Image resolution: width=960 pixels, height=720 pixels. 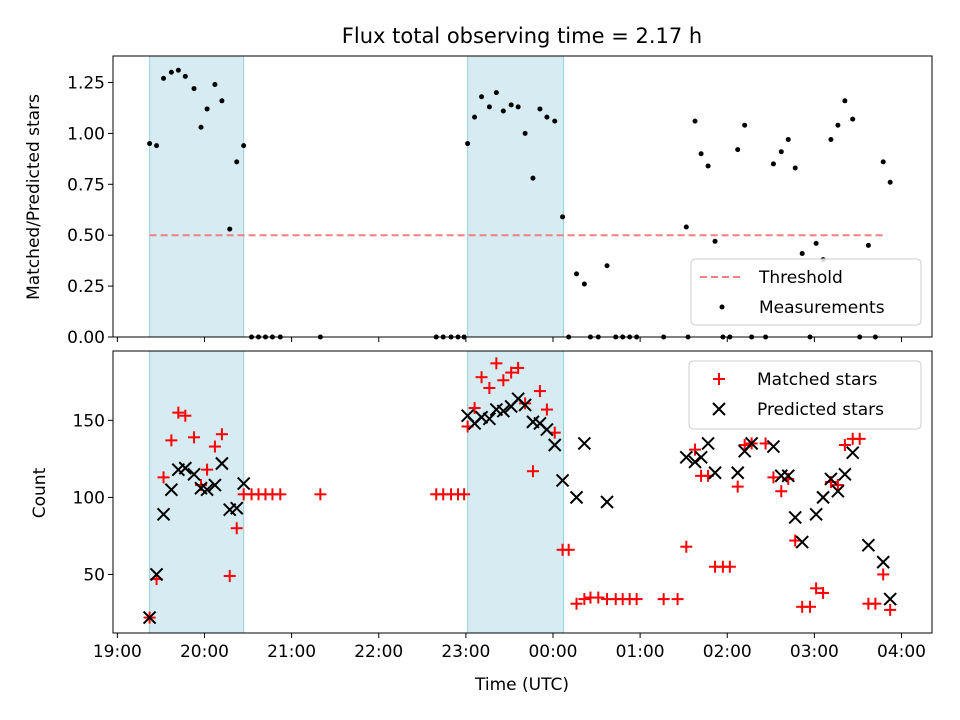 What do you see at coordinates (86, 83) in the screenshot?
I see `y-tick-label: 1.25` at bounding box center [86, 83].